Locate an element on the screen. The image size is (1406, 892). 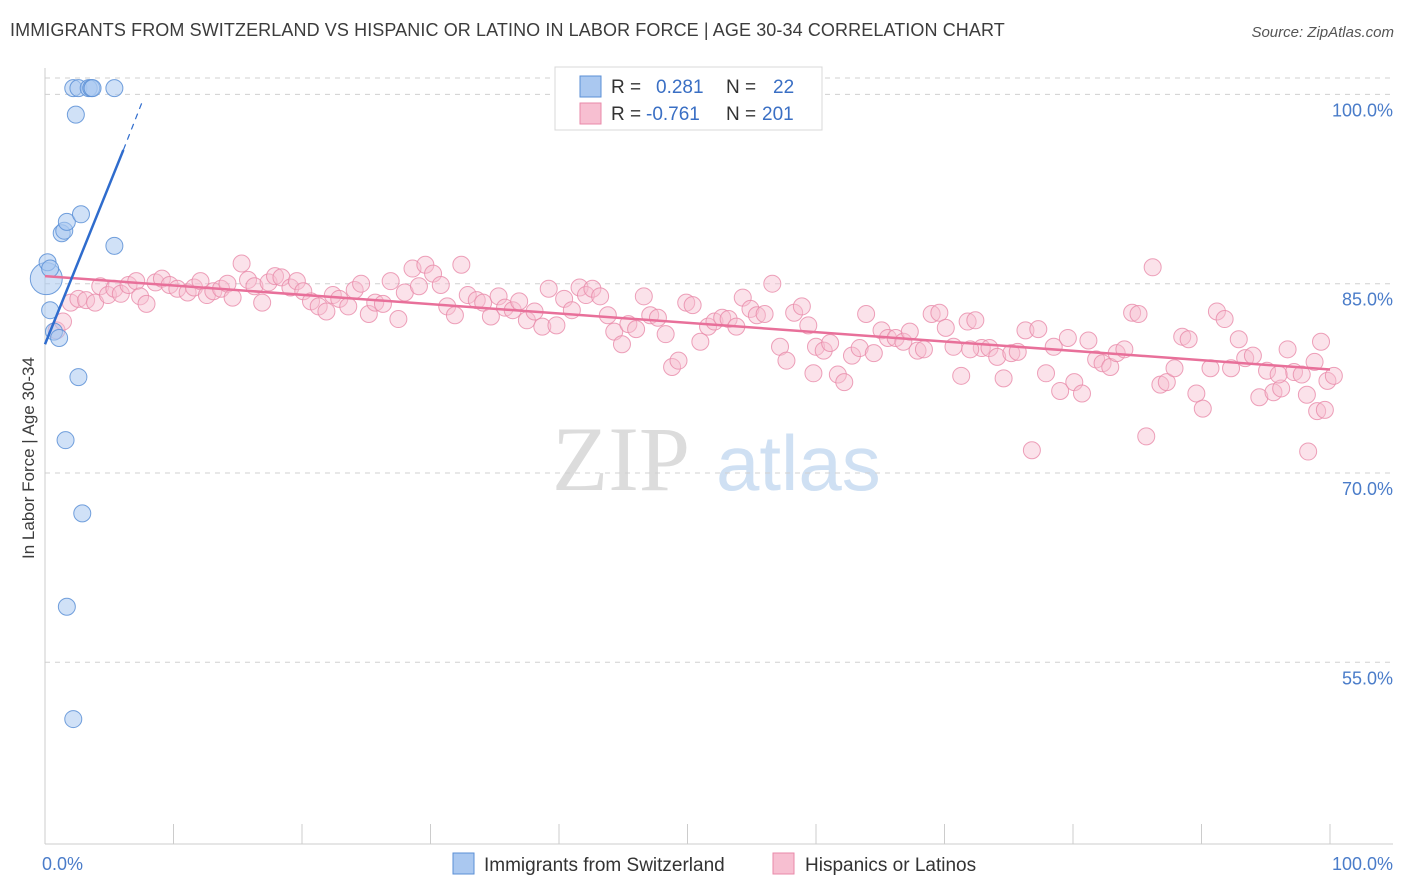
x-tick-label-min: 0.0% is located at coordinates (62, 864).